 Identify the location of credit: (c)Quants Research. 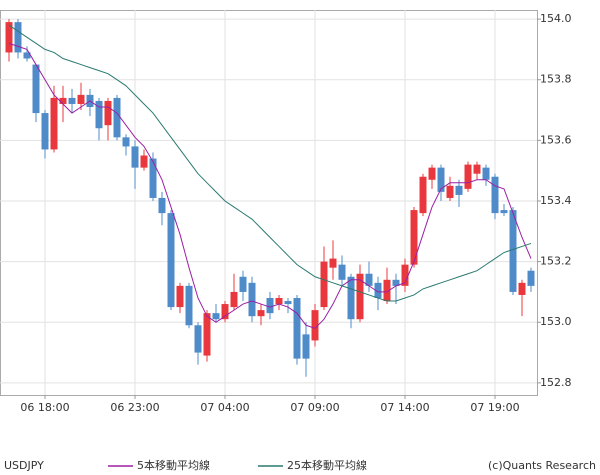
(542, 465).